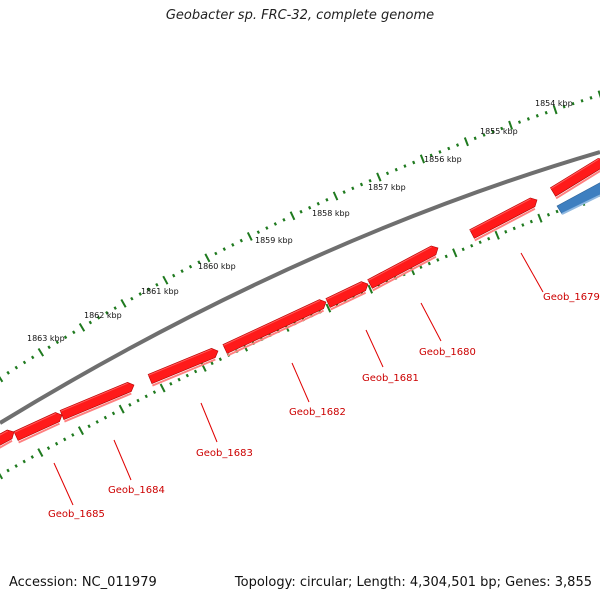 The width and height of the screenshot is (600, 600). I want to click on reverse-gene-arrow-partial, so click(578, 197).